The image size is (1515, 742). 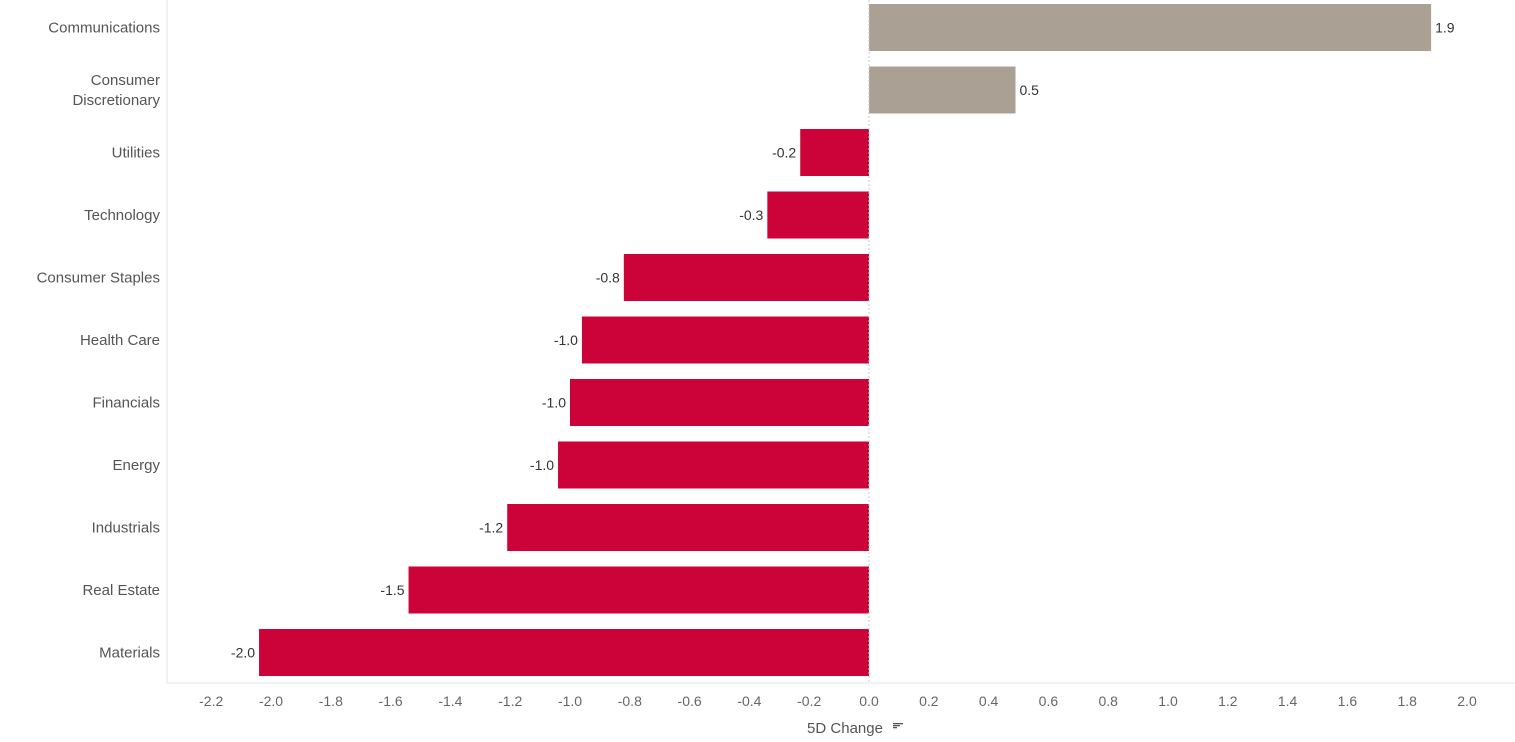 I want to click on tick-label: -1.2, so click(x=510, y=701).